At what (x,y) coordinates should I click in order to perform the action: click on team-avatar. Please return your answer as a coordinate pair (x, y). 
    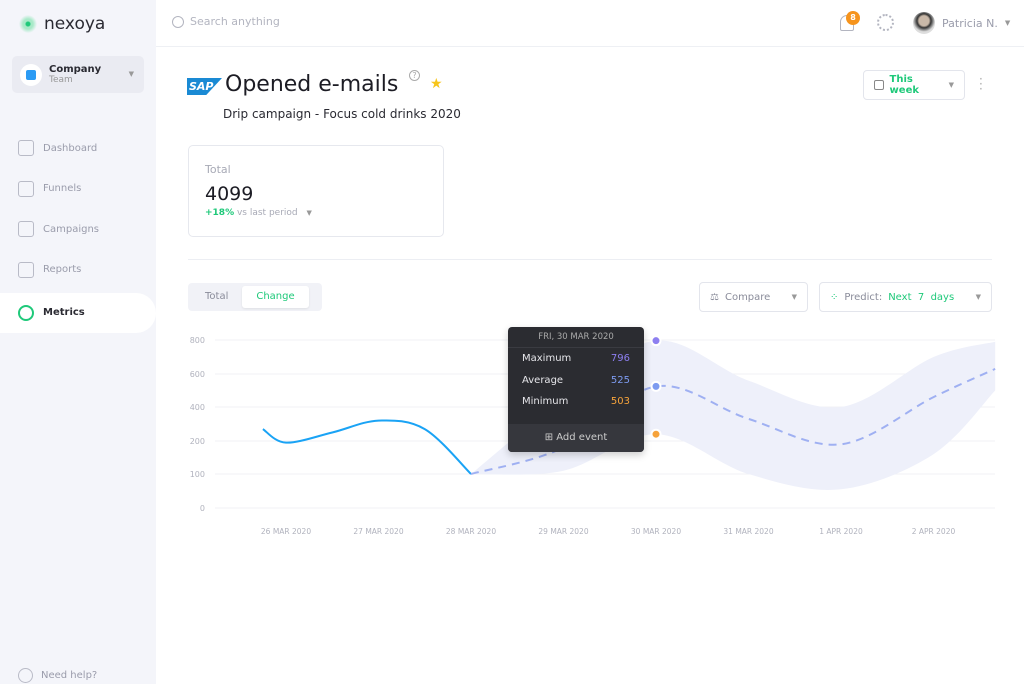
    Looking at the image, I should click on (31, 74).